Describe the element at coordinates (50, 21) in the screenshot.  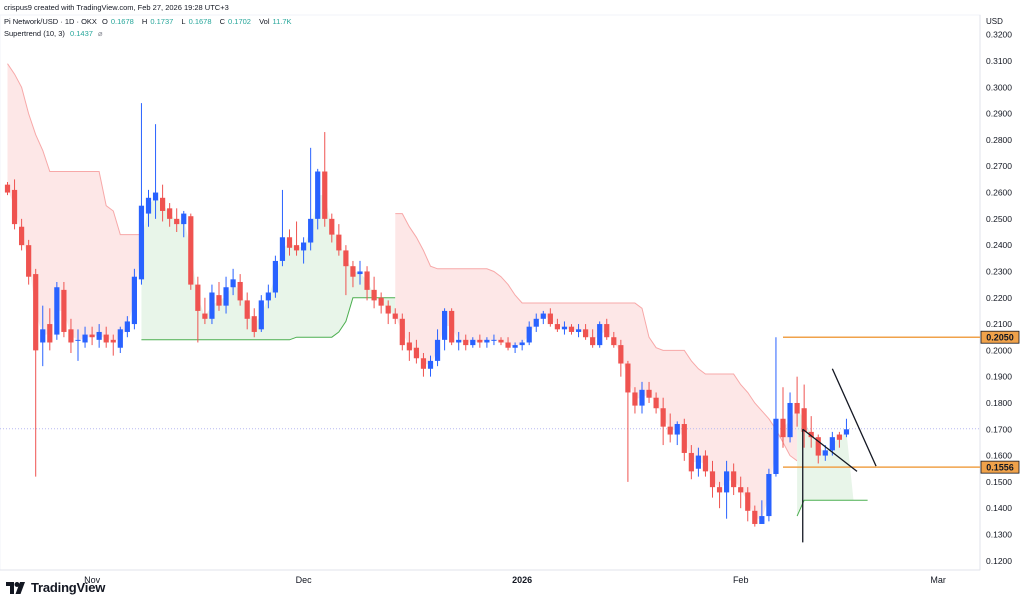
I see `symbol-name: Pi Network/USD · 1D · OKX` at that location.